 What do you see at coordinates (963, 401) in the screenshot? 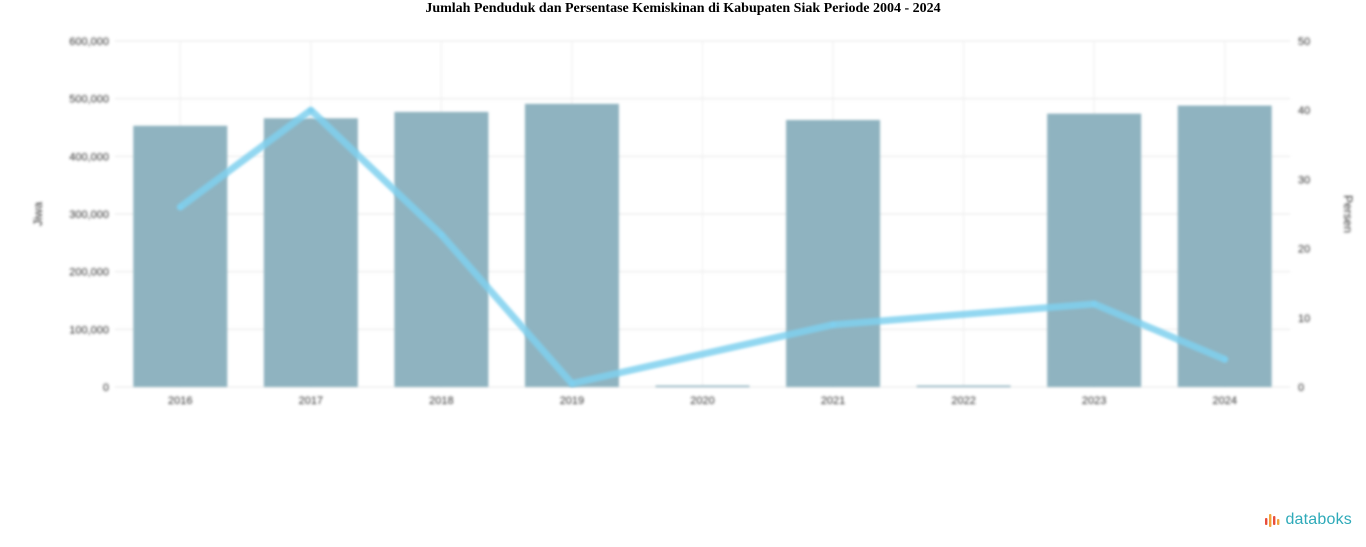
I see `x-tick-label: 2022` at bounding box center [963, 401].